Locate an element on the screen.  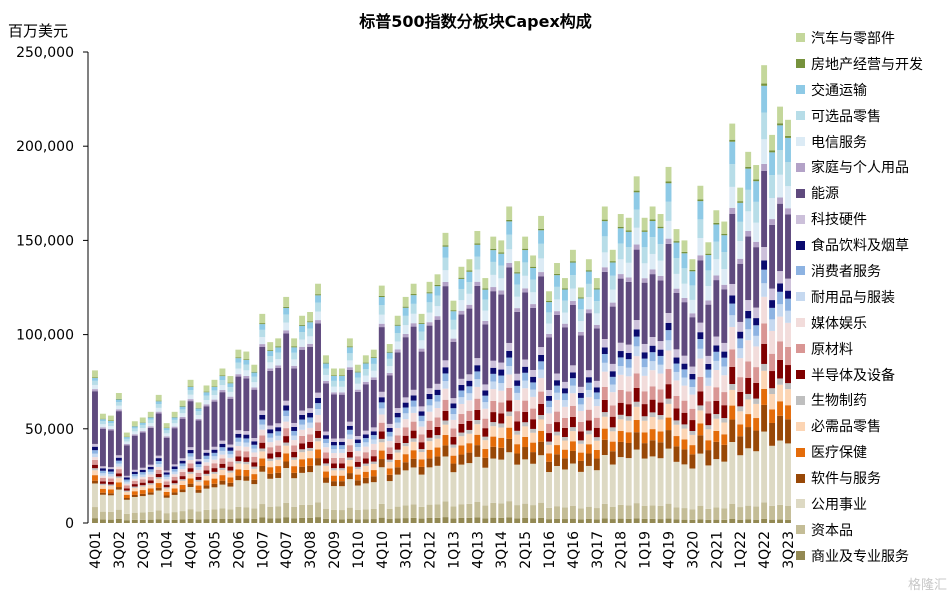
legend-label: 资本品 is located at coordinates (832, 530).